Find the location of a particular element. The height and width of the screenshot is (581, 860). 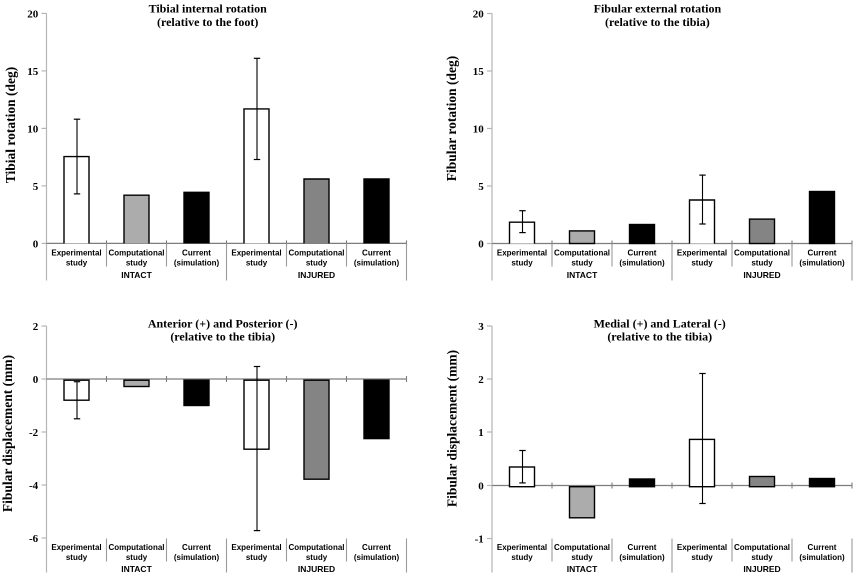

svg-text: -6 is located at coordinates (34, 539).